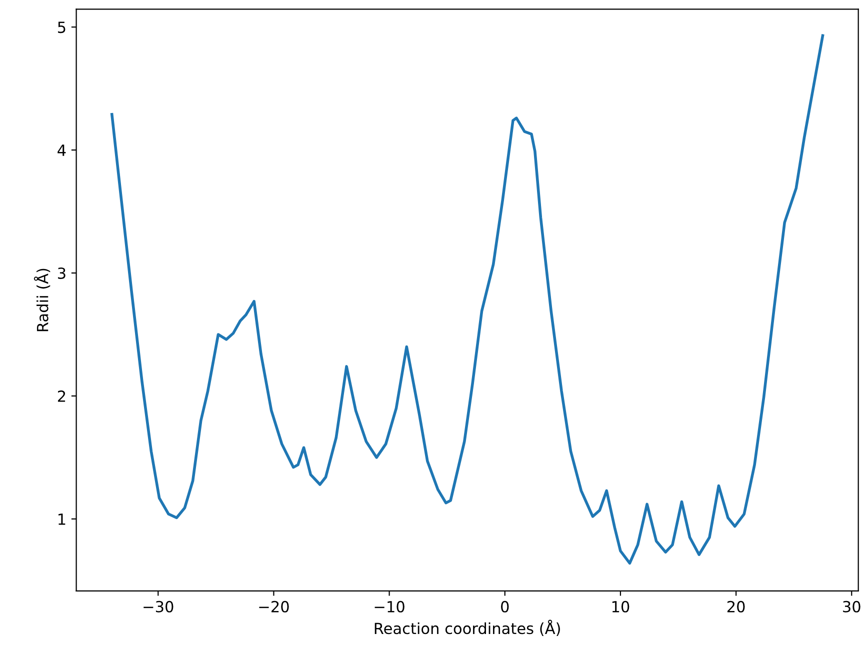  I want to click on x-tick-label: 30, so click(851, 606).